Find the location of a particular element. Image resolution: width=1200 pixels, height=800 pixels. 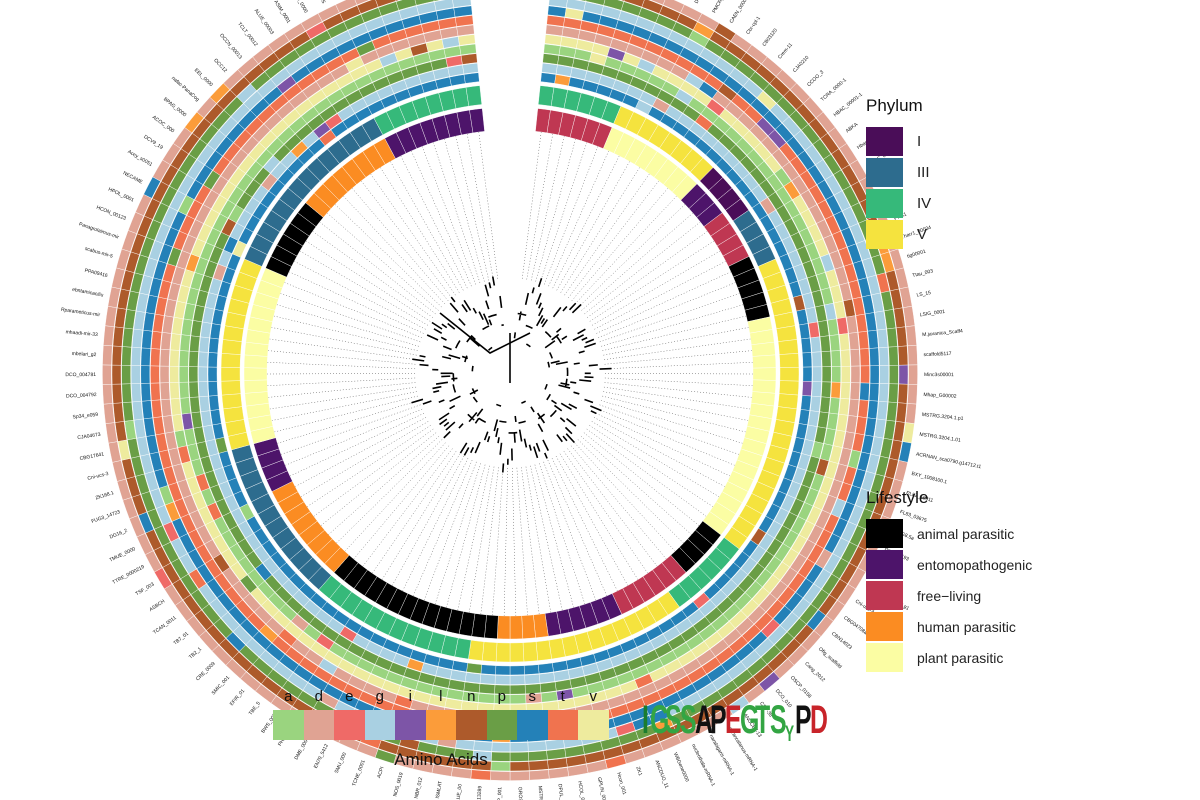

tip-label: ZK1 is located at coordinates (638, 771).